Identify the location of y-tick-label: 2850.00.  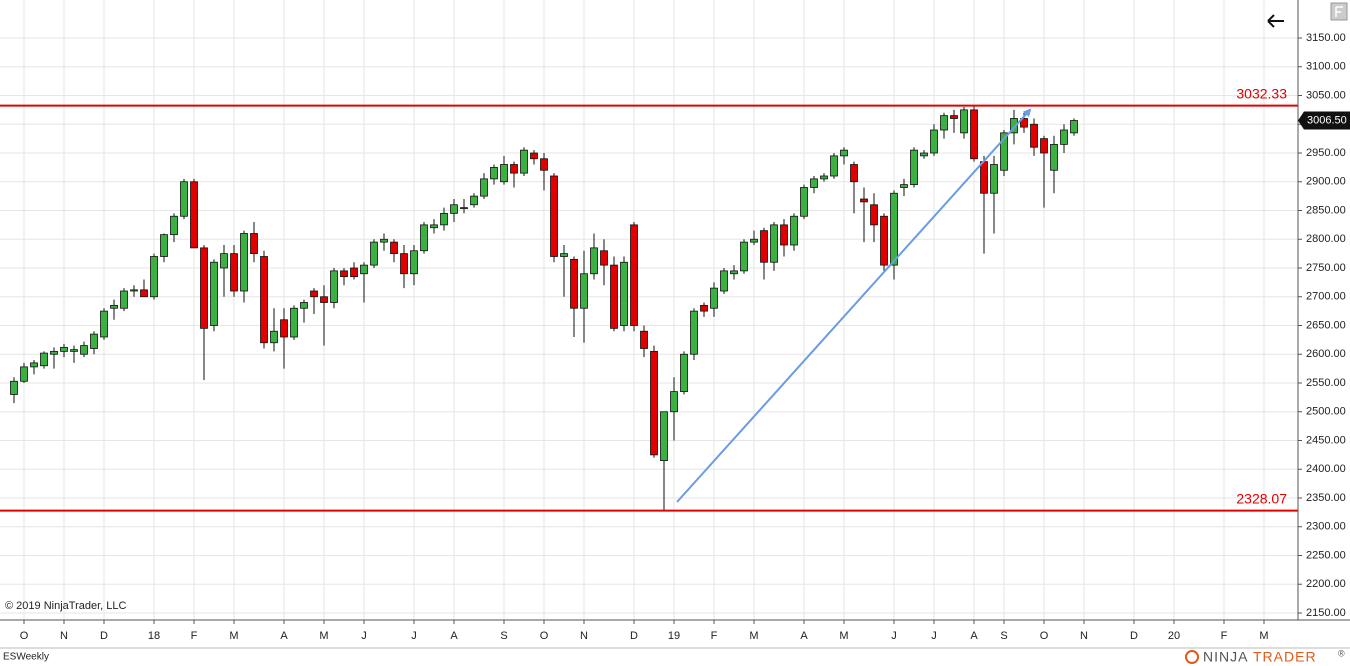
(1326, 210).